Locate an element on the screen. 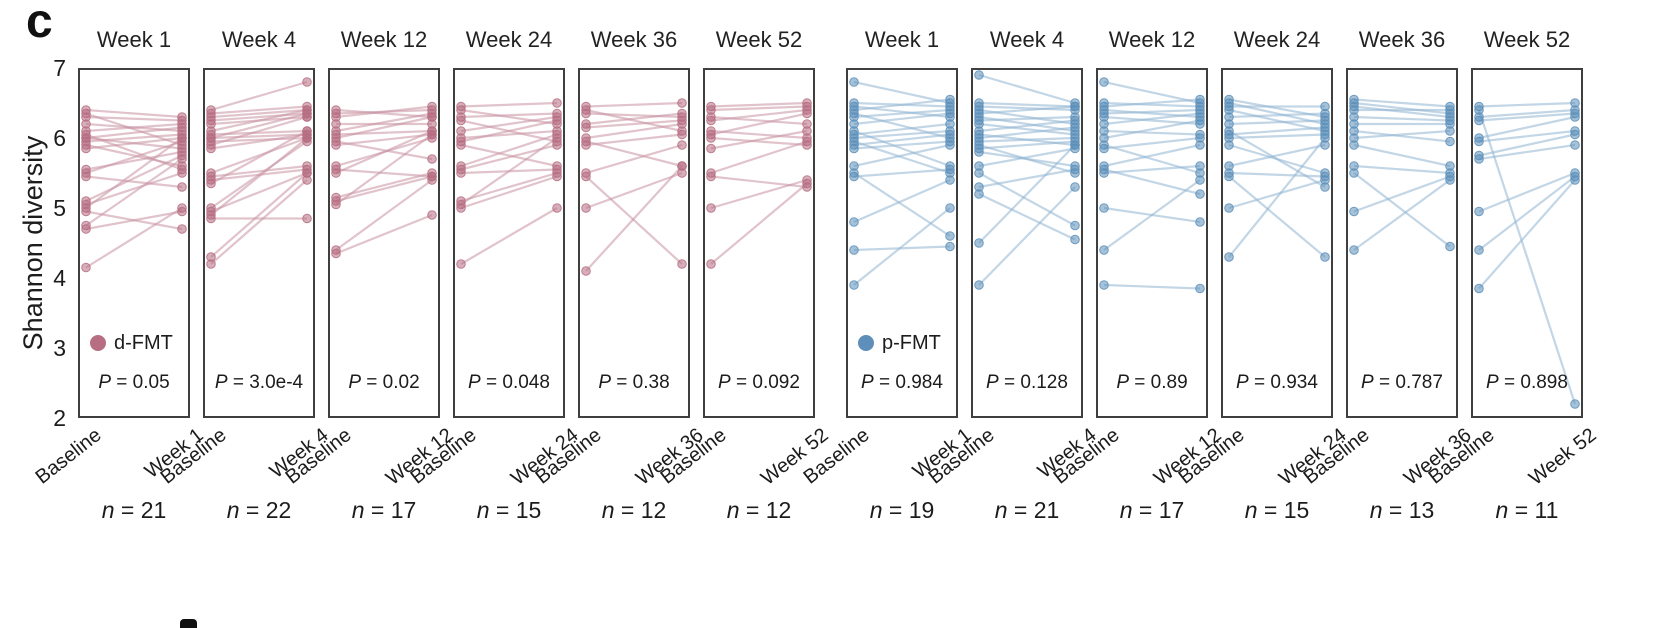  sample-size-label: n = 15 is located at coordinates (509, 510).